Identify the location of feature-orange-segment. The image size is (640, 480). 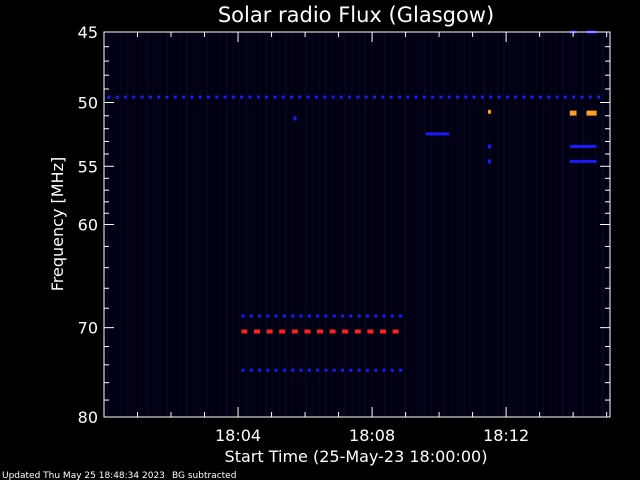
(573, 113).